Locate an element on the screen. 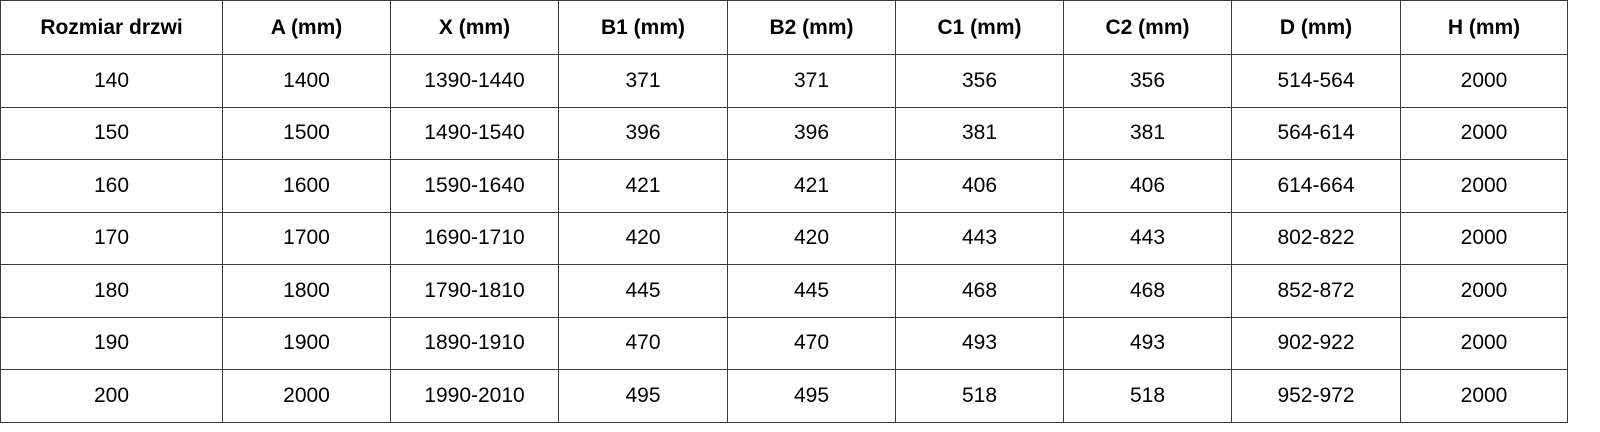 This screenshot has width=1600, height=432. table-row: 150 1500 1490-1540 396 396 381 381 564-614 2000 is located at coordinates (784, 133).